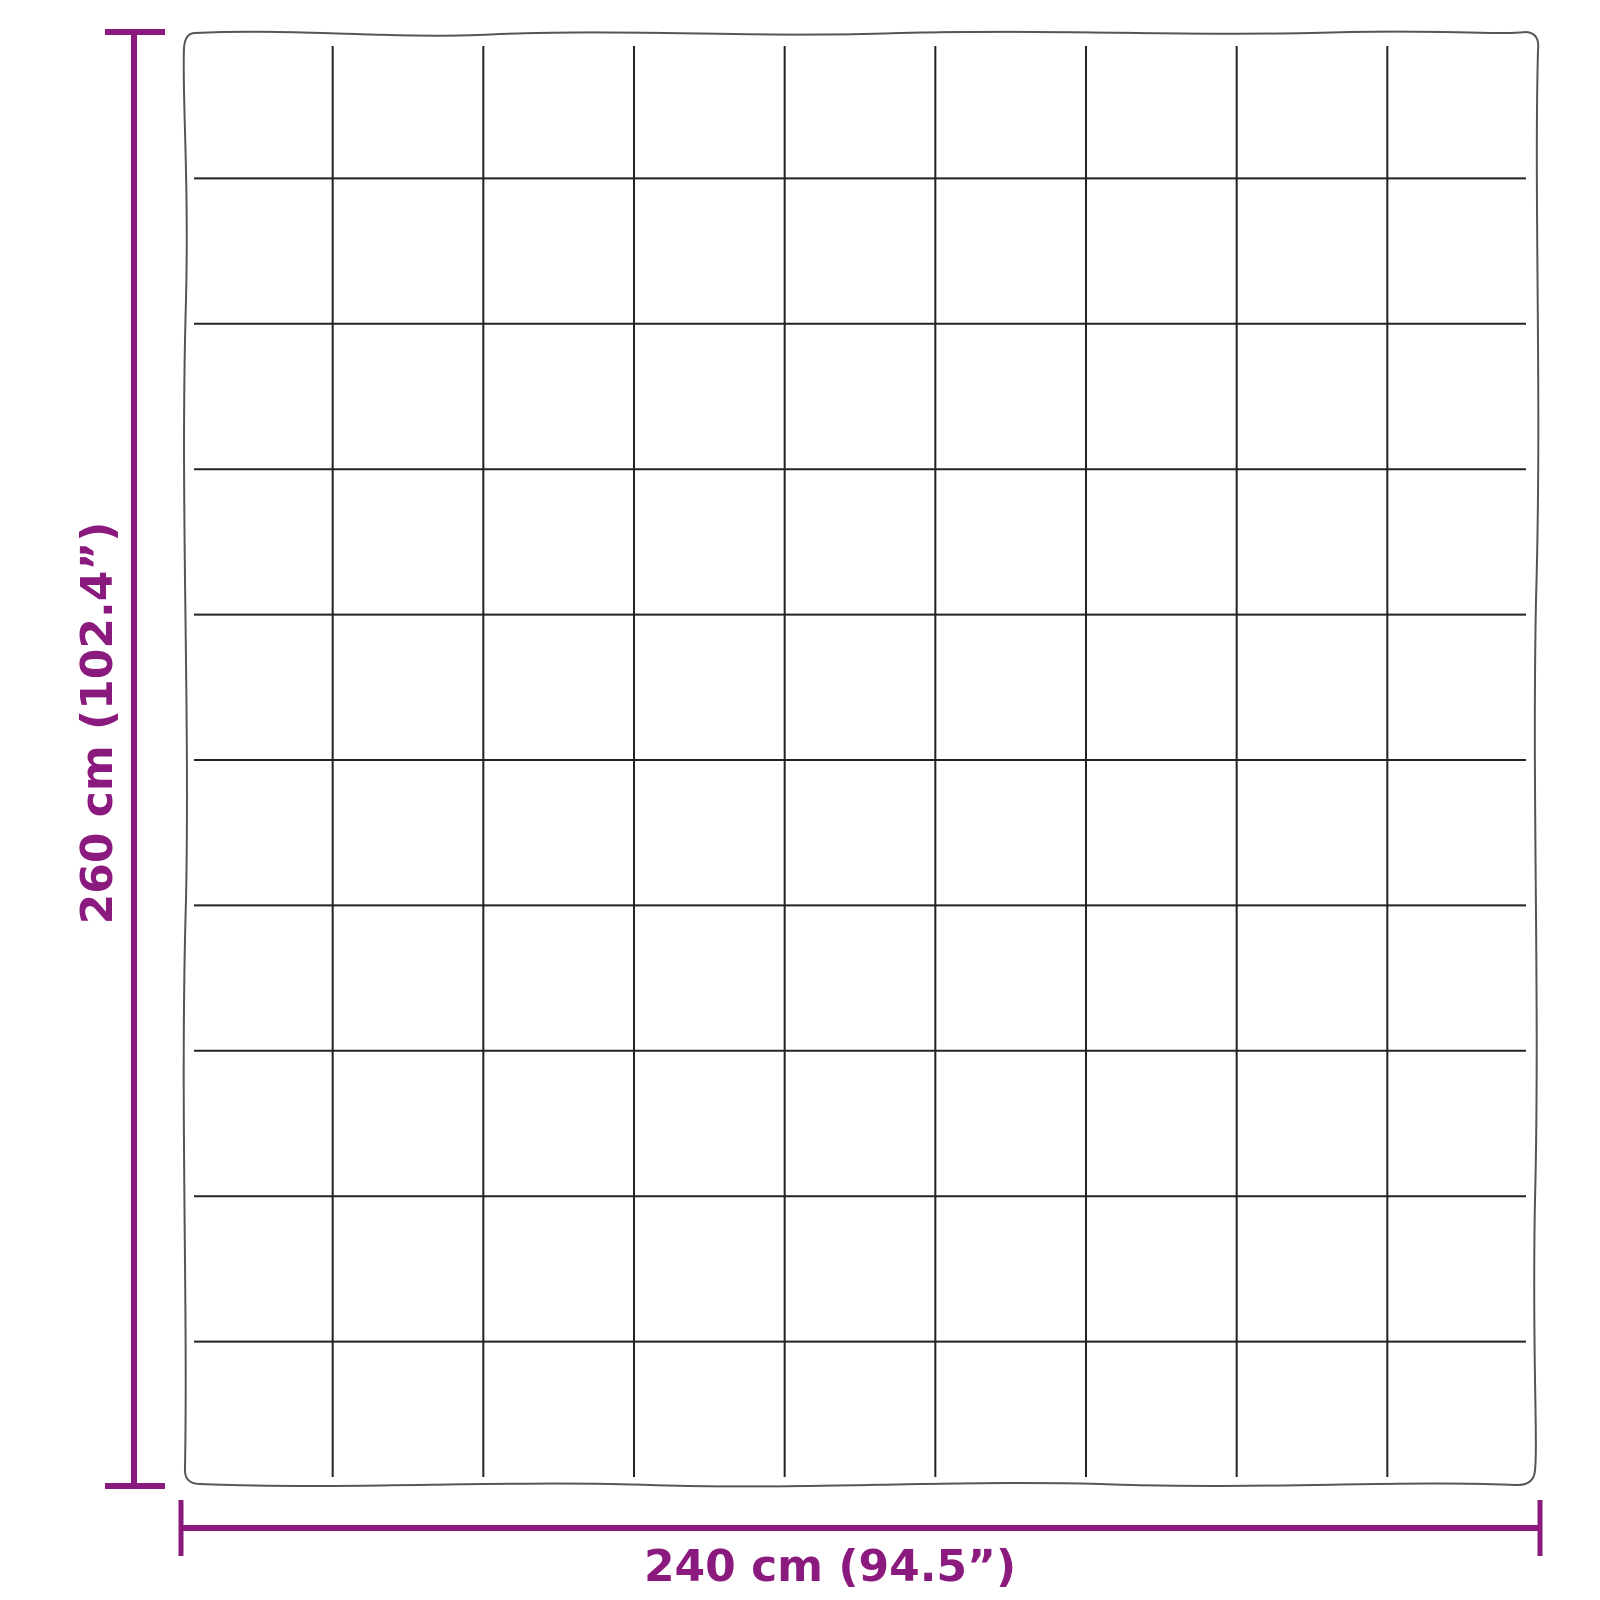 This screenshot has width=1600, height=1600. Describe the element at coordinates (97, 723) in the screenshot. I see `height-label: 260 cm (102.4”)` at that location.